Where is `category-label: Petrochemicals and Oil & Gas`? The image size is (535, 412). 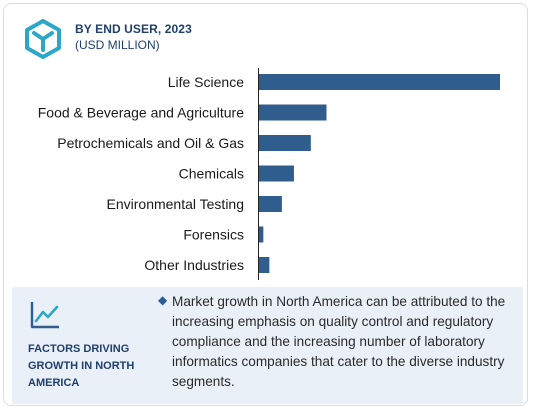 category-label: Petrochemicals and Oil & Gas is located at coordinates (150, 143).